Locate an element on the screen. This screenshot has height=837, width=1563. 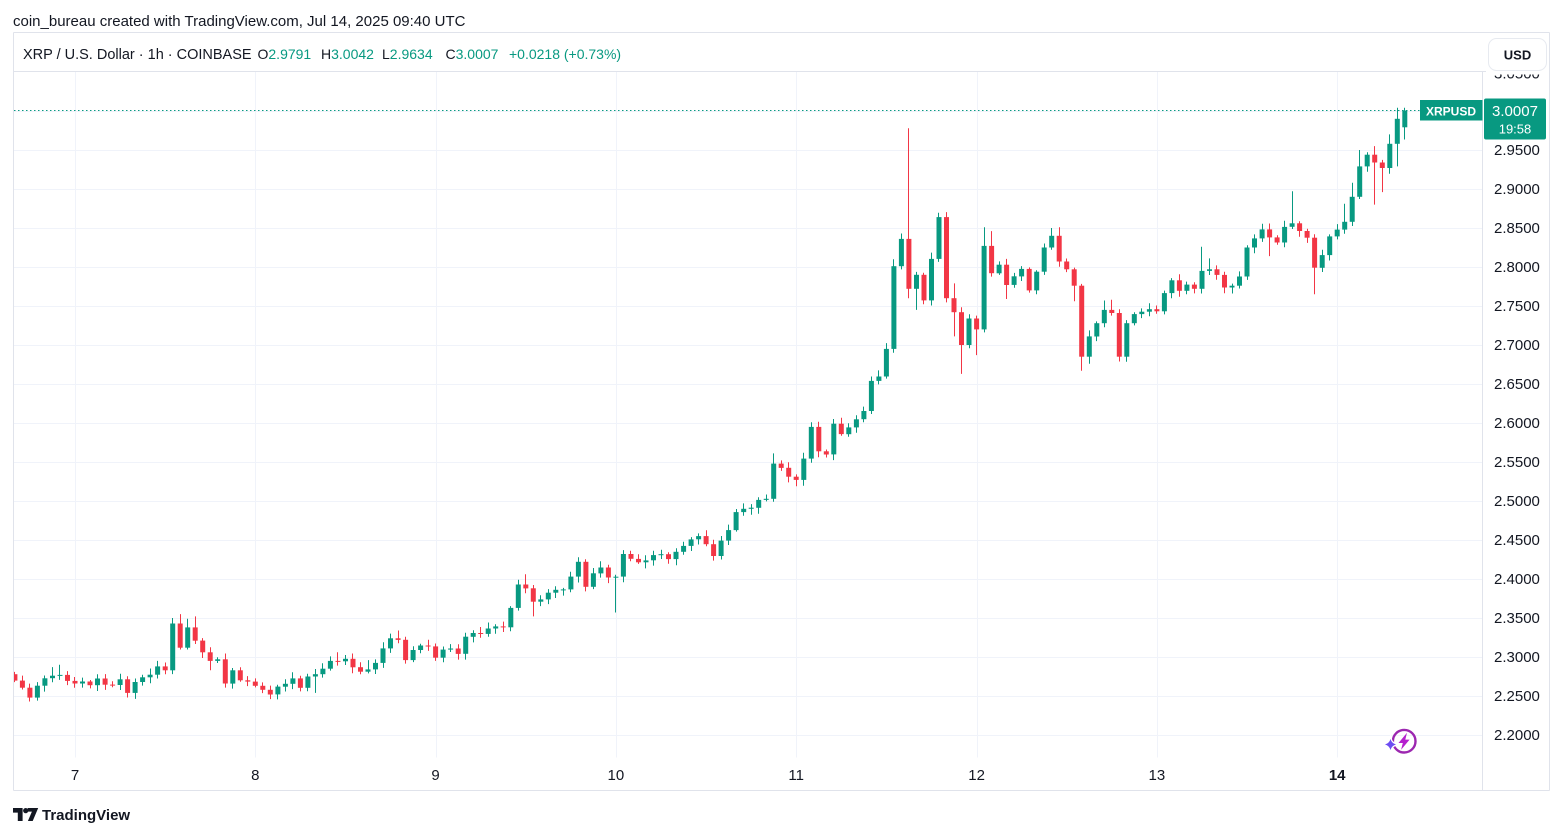
svg-text: 10 is located at coordinates (616, 775).